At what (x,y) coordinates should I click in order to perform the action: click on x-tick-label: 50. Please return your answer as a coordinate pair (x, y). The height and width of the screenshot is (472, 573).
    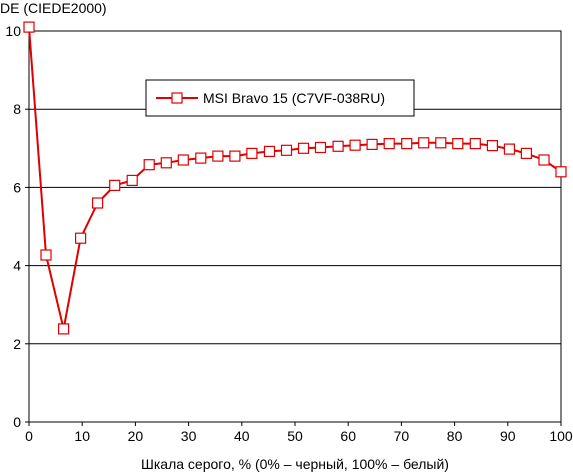
    Looking at the image, I should click on (295, 436).